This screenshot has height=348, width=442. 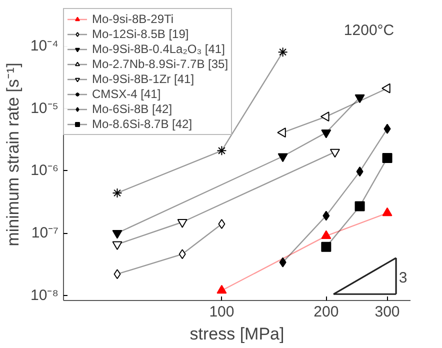 What do you see at coordinates (44, 171) in the screenshot?
I see `y-tick-label: 10⁻⁶` at bounding box center [44, 171].